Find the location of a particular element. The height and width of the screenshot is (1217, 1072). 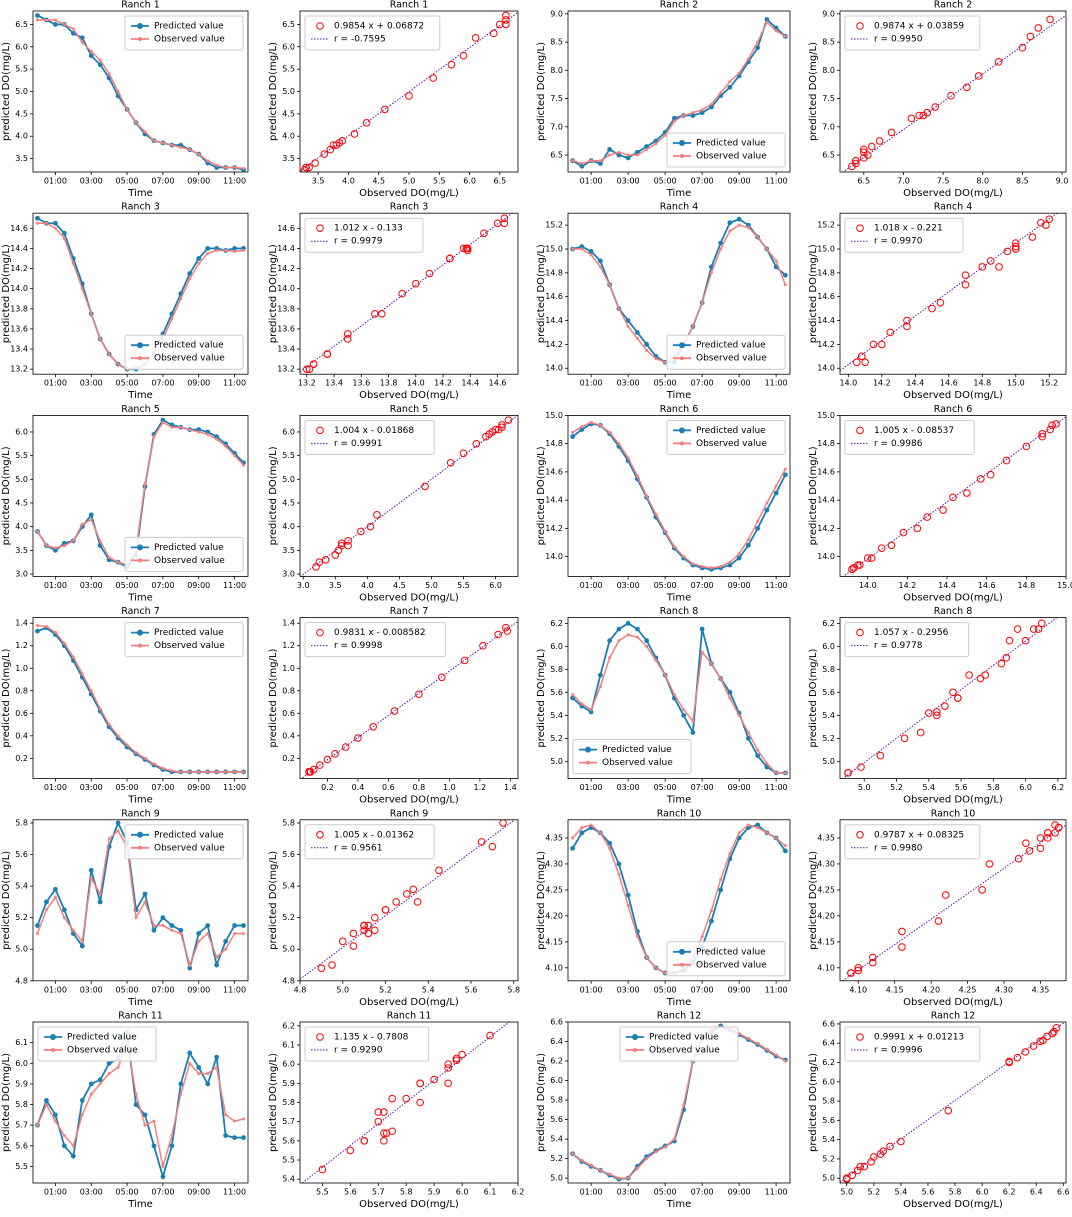

y-tick-label: 5.0 is located at coordinates (288, 949).